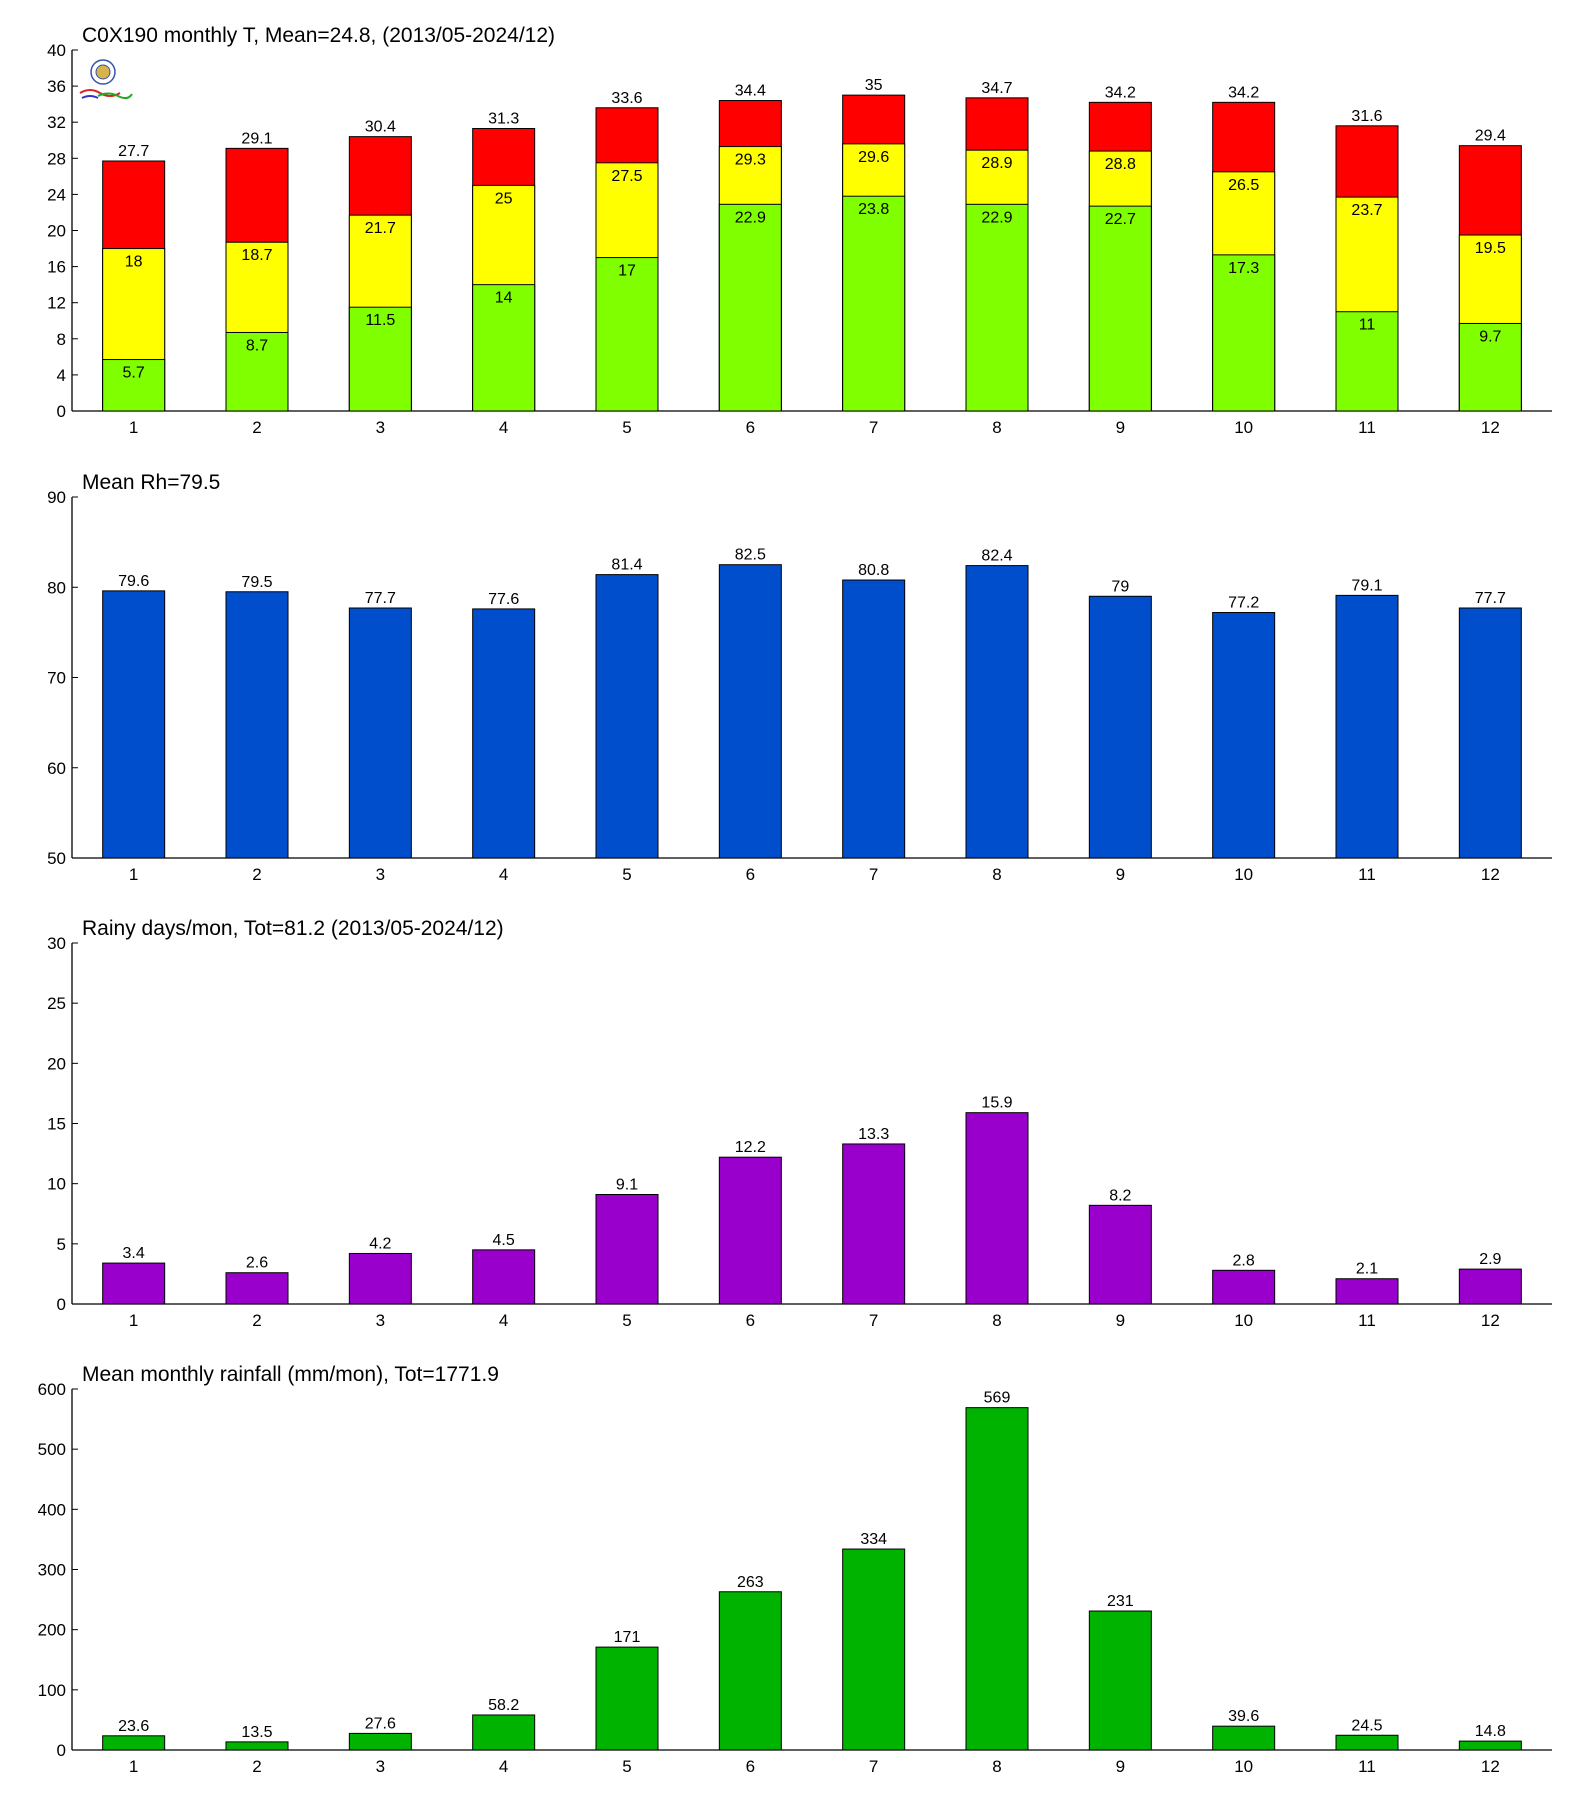 This screenshot has width=1580, height=1800. I want to click on x-tick-label: 9, so click(1120, 874).